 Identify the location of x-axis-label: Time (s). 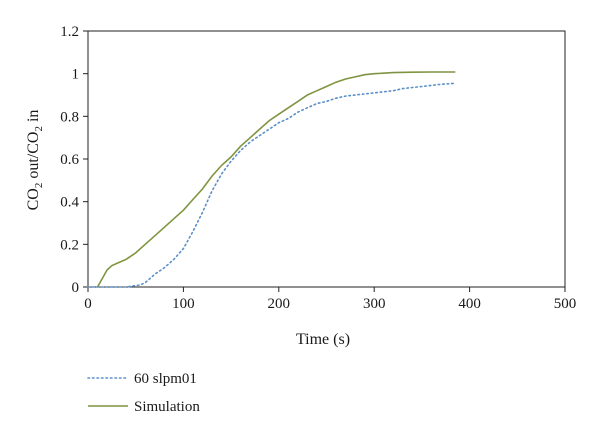
(323, 339).